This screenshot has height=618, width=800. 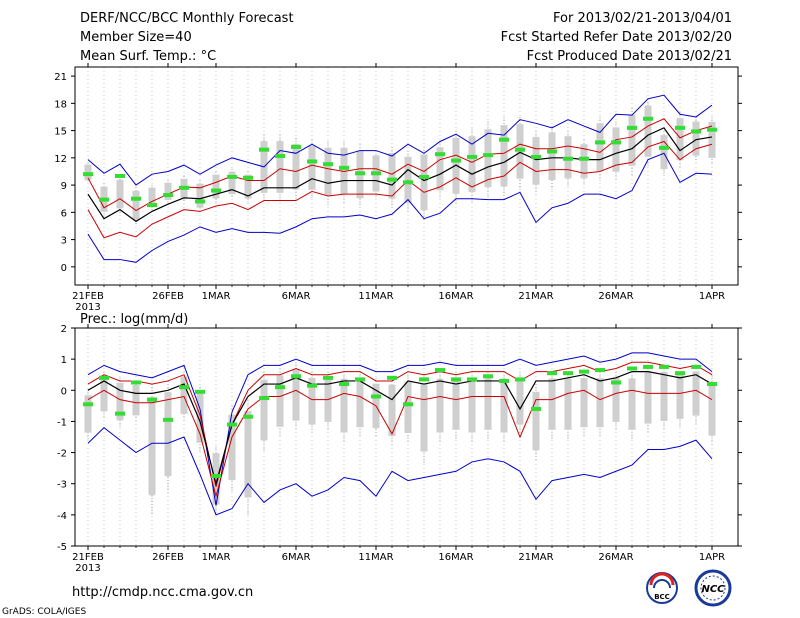 What do you see at coordinates (296, 296) in the screenshot?
I see `x-tick-label: 6MAR` at bounding box center [296, 296].